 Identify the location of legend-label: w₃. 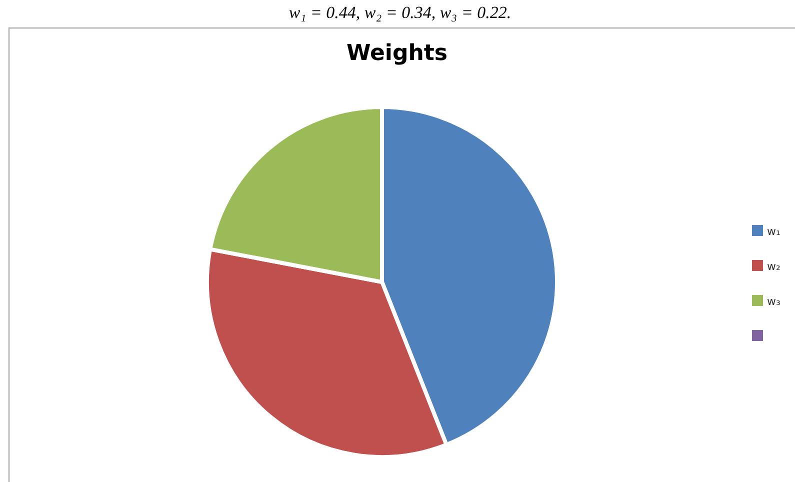
(773, 301).